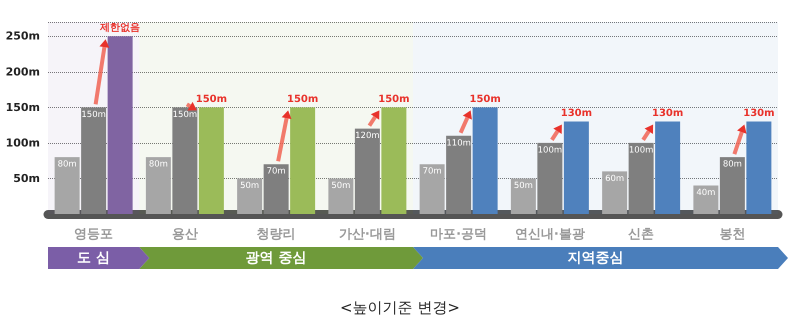 This screenshot has height=326, width=800. I want to click on x-tick-label: 연신내·불광, so click(549, 234).